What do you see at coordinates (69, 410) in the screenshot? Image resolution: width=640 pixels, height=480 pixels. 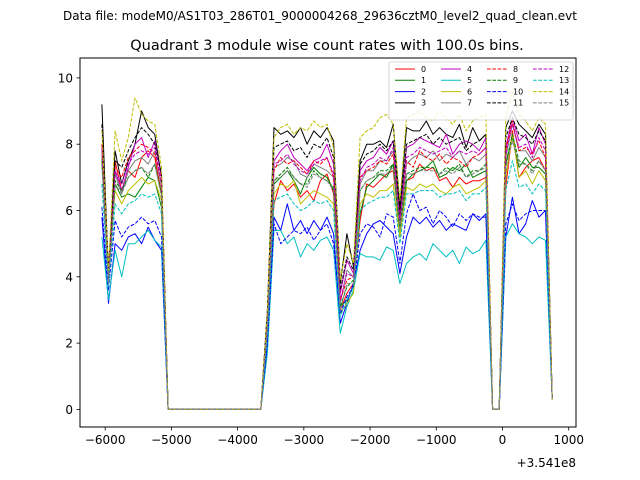 I see `y-tick-label: 0` at bounding box center [69, 410].